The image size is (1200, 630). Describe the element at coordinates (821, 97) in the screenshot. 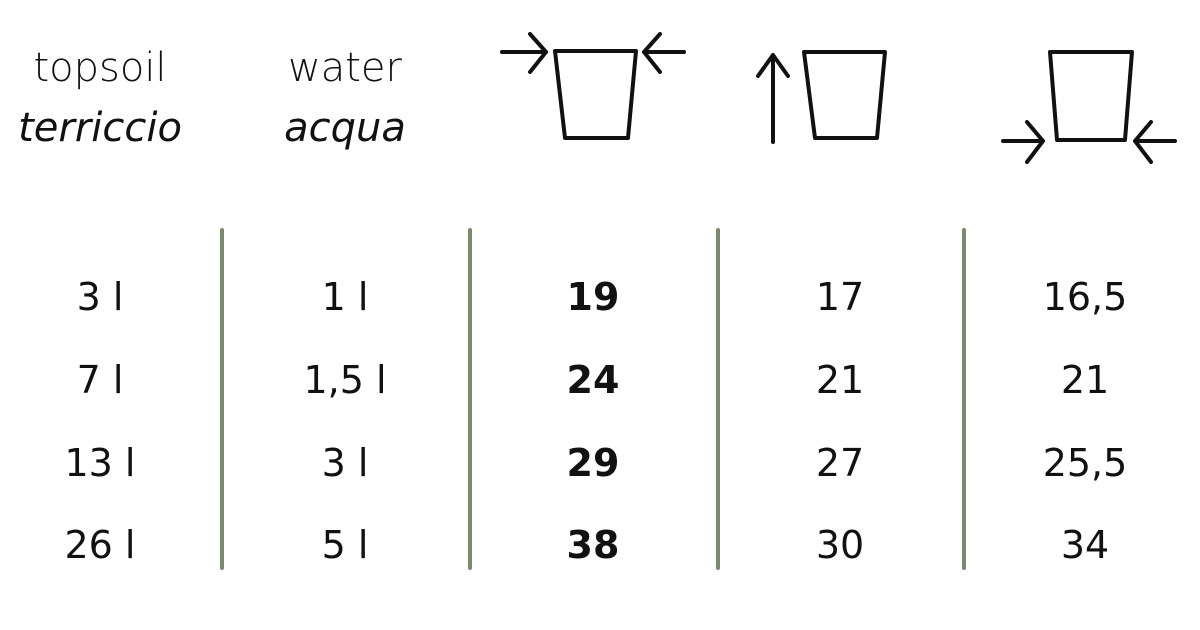

I see `pot-height-icon` at that location.